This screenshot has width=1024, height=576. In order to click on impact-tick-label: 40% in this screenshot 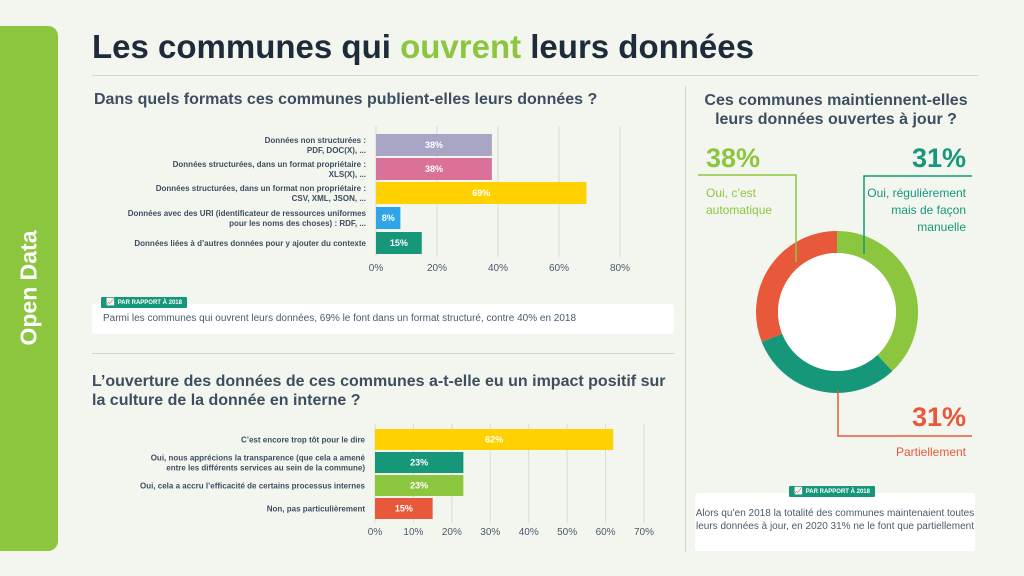, I will do `click(529, 532)`.